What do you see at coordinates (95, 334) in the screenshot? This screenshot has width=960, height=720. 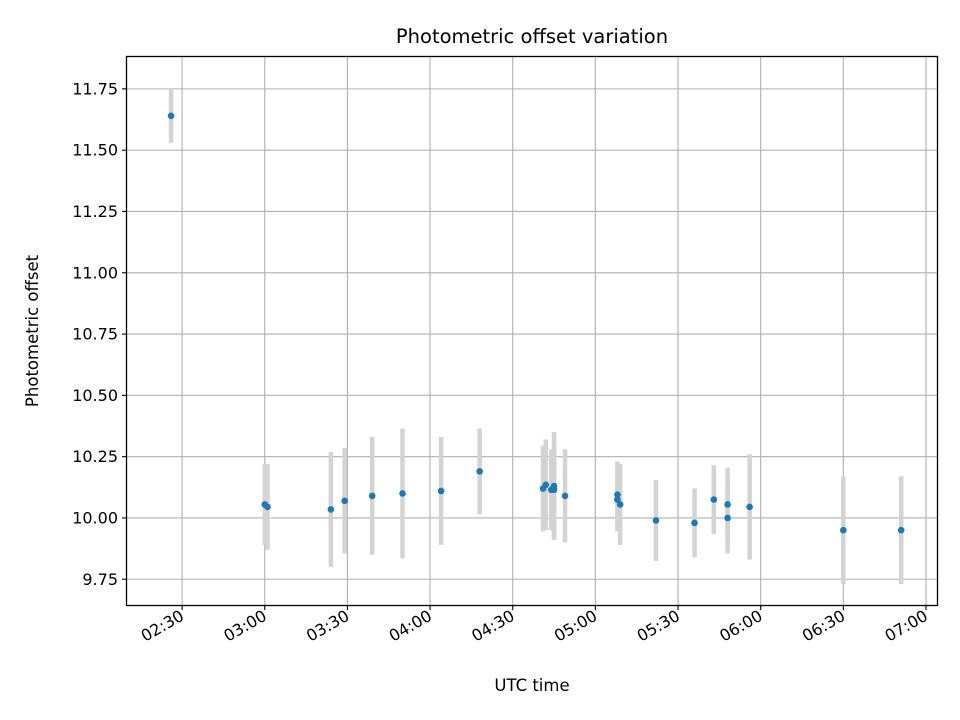 I see `y-tick-label: 10.75` at bounding box center [95, 334].